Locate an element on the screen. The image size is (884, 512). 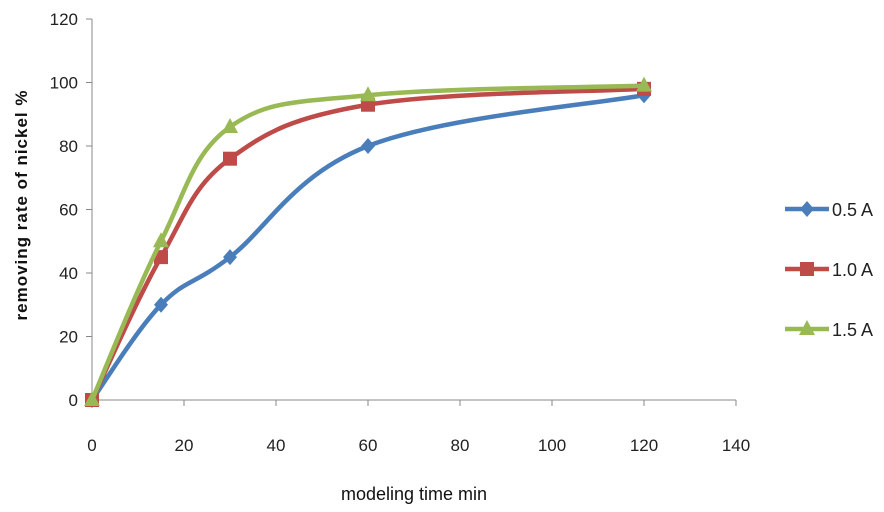
x-axis-ticks: 0 20 40 60 80 100 120 140 is located at coordinates (418, 427).